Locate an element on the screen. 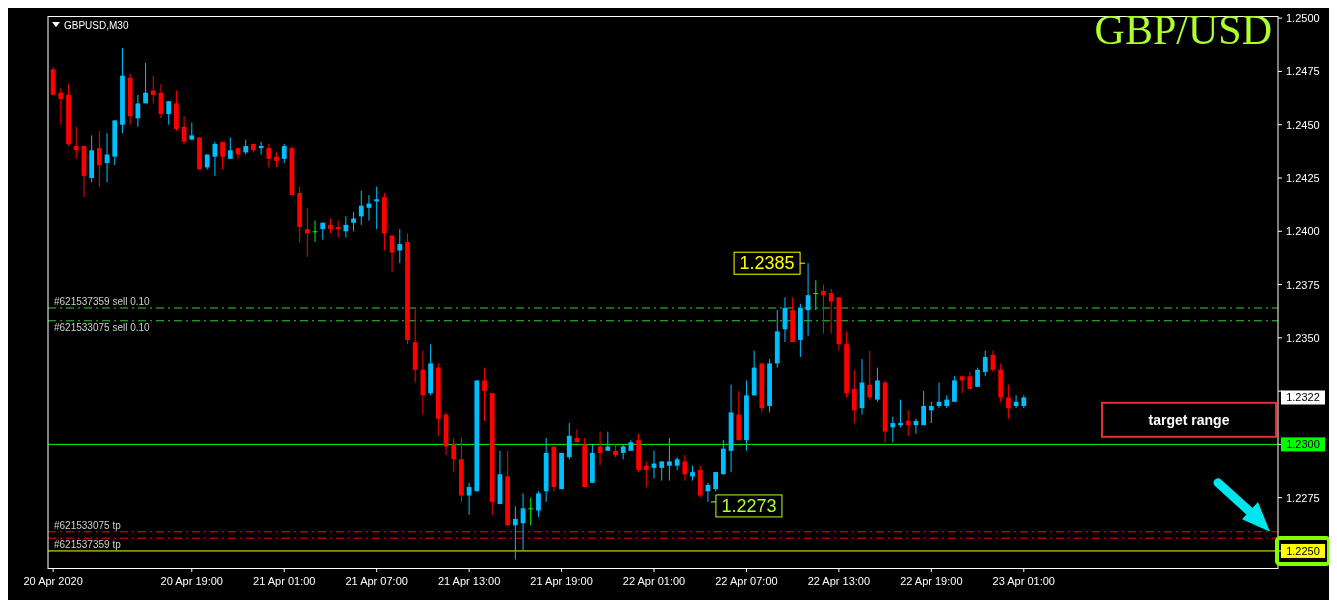 Image resolution: width=1337 pixels, height=614 pixels. ref-line-label: #621537359 sell 0.10 is located at coordinates (102, 301).